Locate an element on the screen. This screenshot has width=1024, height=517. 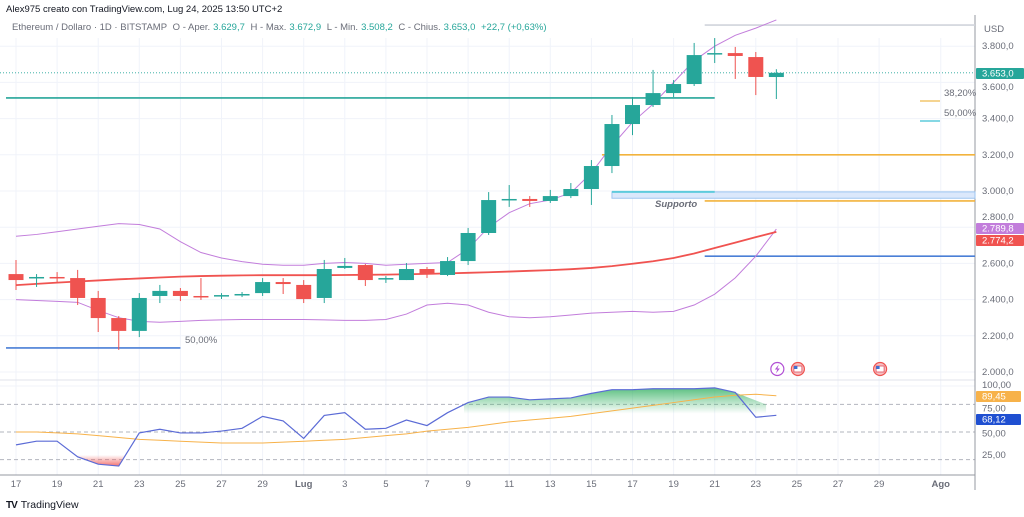
bollinger-lower-band is located at coordinates (396, 275).